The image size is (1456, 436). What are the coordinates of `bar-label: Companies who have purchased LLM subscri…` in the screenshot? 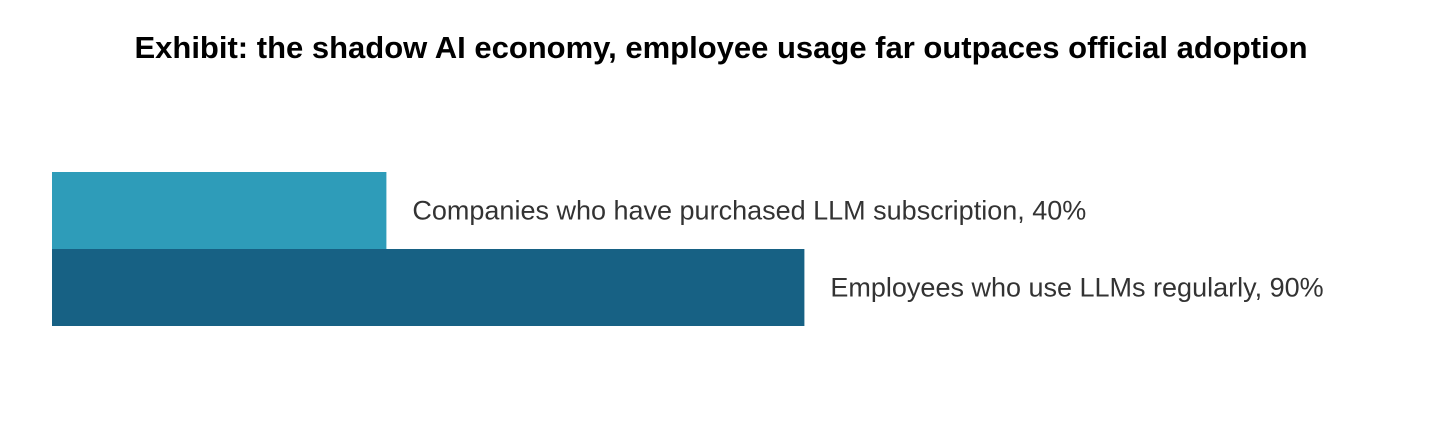 It's located at (749, 211).